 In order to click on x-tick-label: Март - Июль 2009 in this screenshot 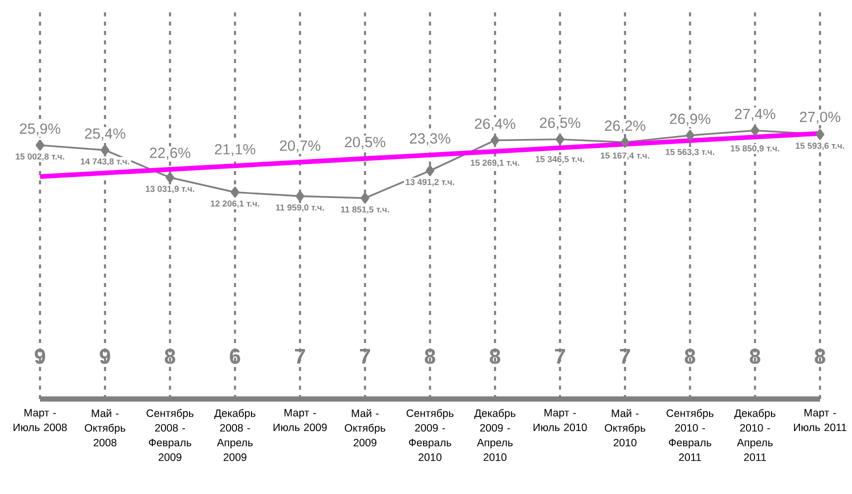, I will do `click(300, 420)`.